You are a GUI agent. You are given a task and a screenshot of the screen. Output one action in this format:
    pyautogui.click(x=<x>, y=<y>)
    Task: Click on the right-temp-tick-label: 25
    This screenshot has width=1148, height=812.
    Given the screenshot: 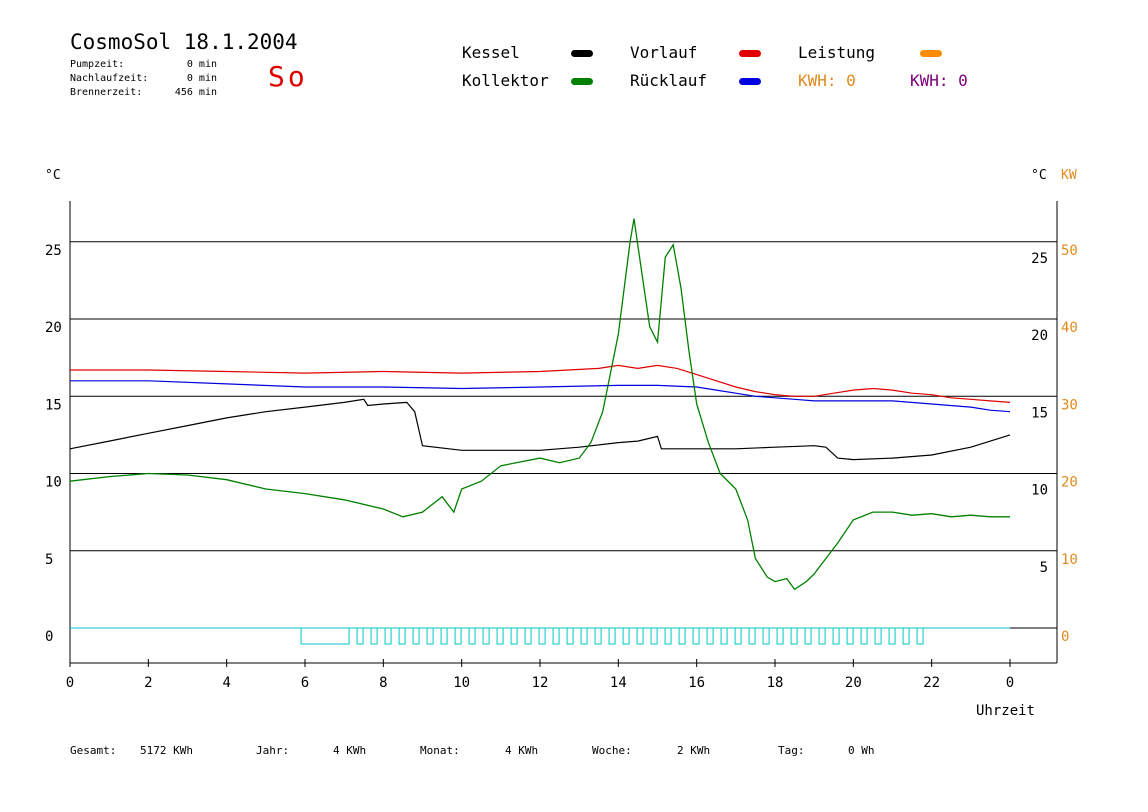 What is the action you would take?
    pyautogui.click(x=1039, y=259)
    